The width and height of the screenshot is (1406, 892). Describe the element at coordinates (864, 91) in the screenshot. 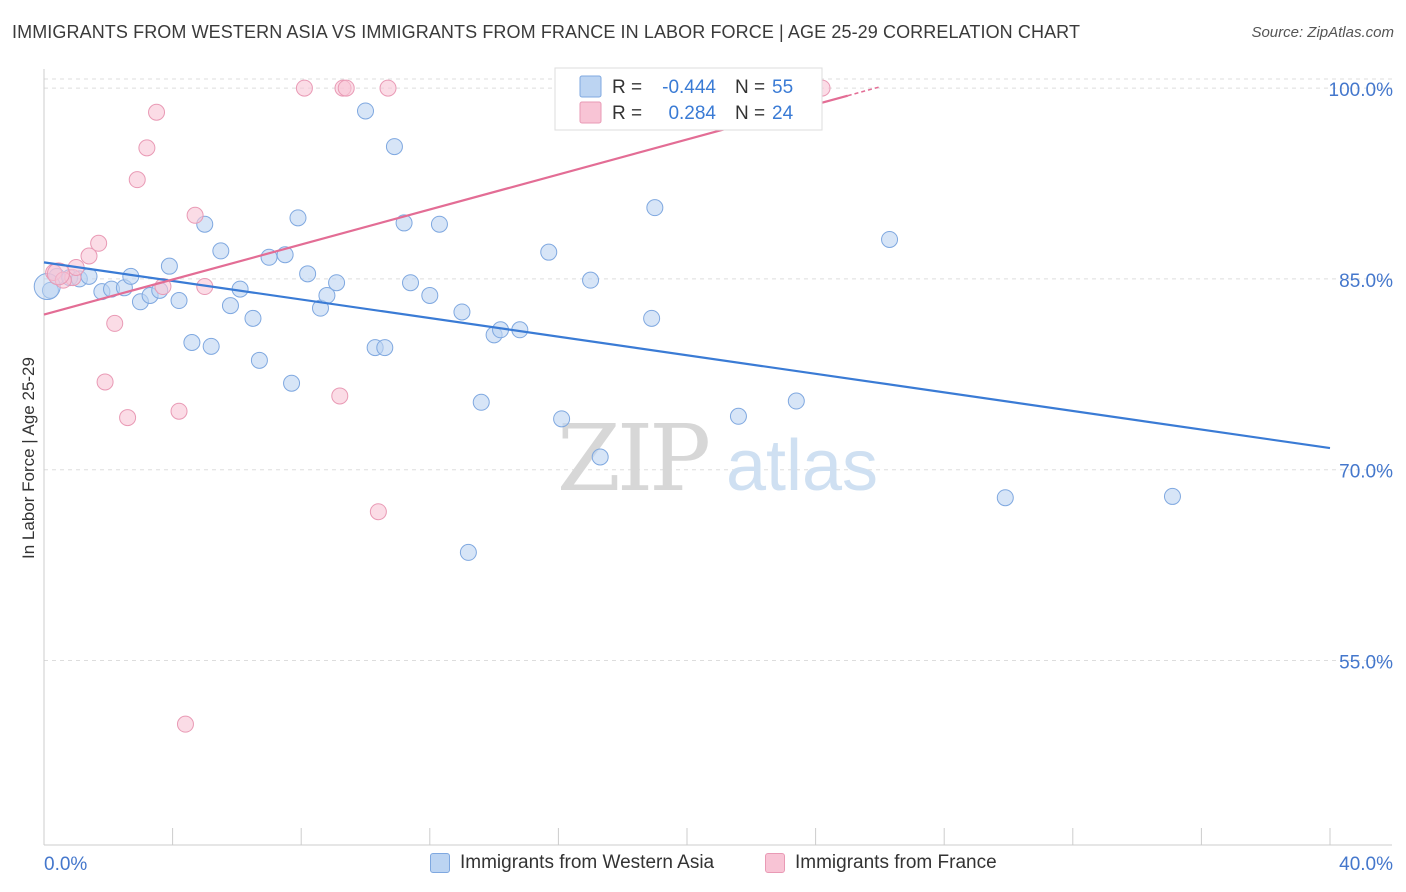

I see `trend-line-france-extension` at that location.